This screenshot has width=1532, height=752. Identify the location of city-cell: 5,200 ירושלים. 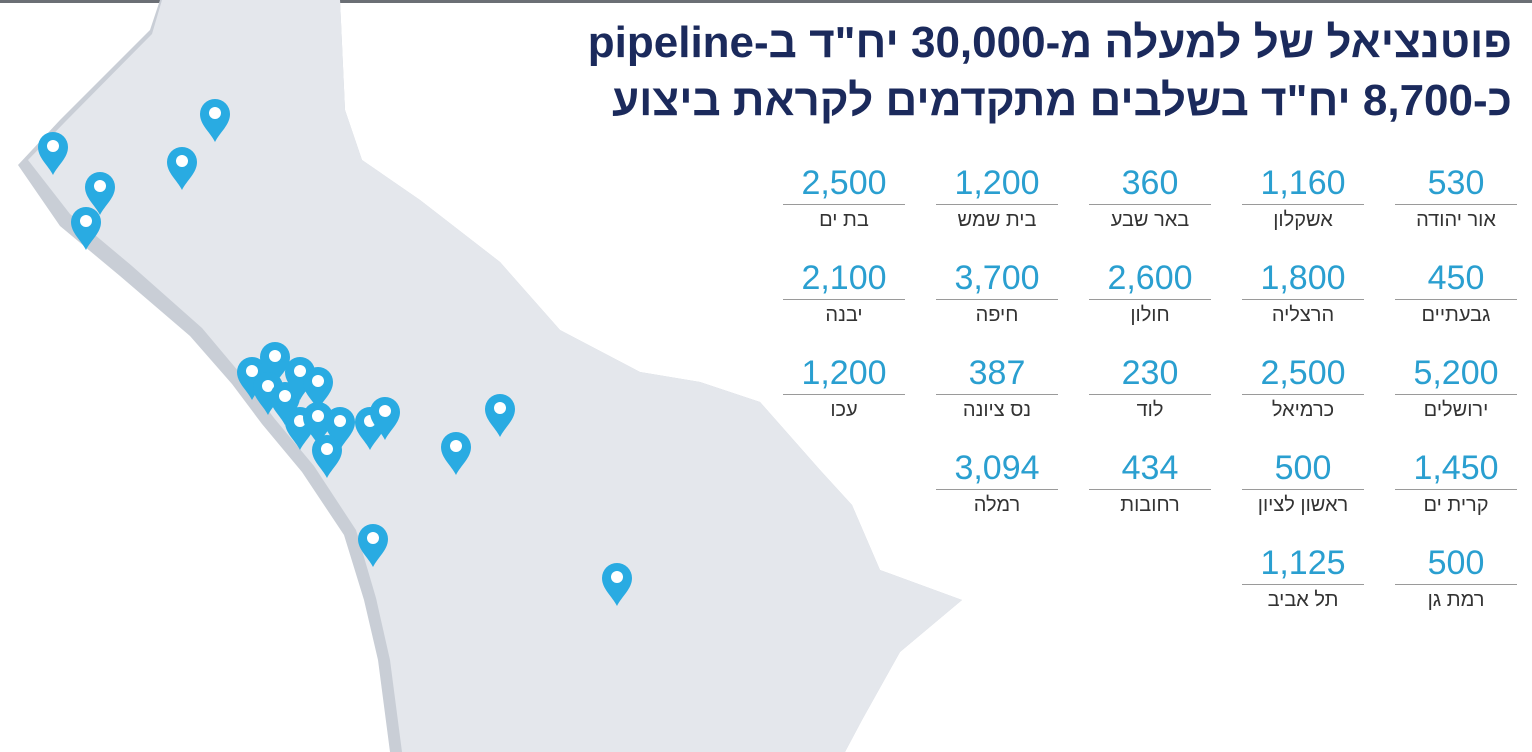
(1456, 388).